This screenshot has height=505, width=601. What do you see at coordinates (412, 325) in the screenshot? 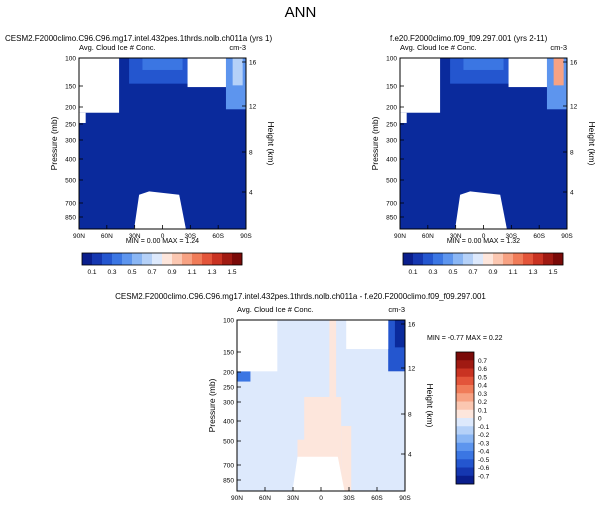
I see `y-right-tick-label: 16` at bounding box center [412, 325].